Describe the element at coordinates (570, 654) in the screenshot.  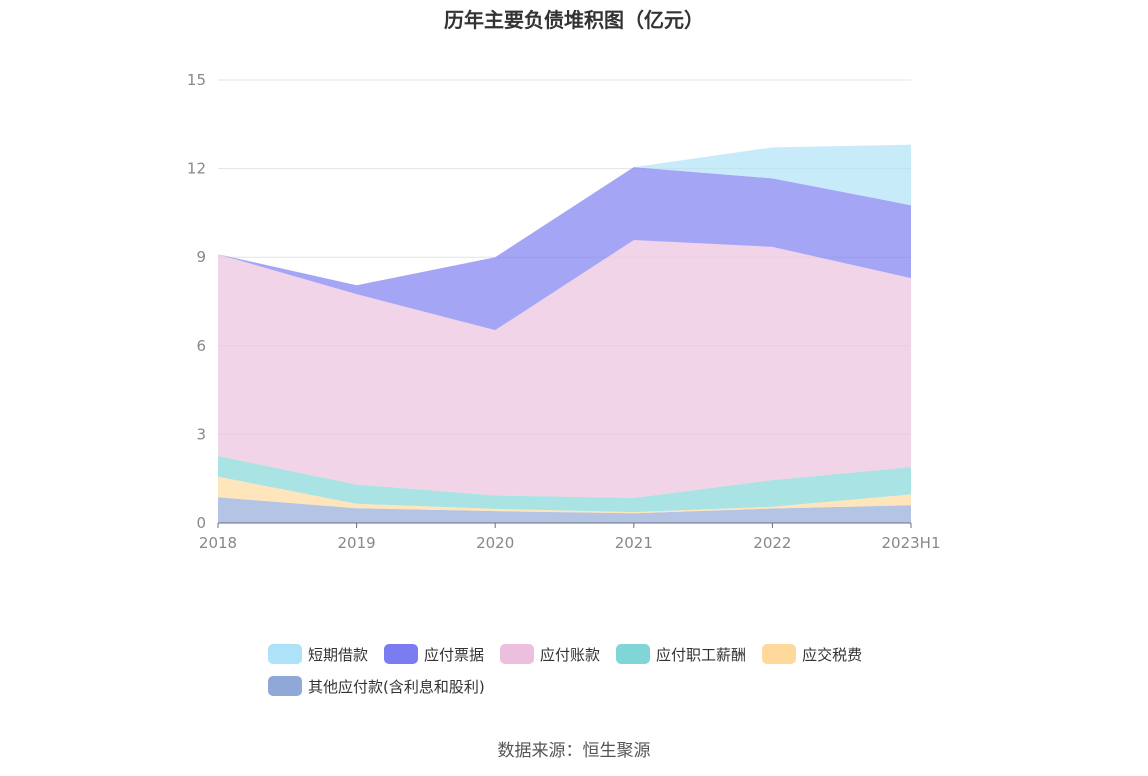
I see `legend-label: 应付账款` at that location.